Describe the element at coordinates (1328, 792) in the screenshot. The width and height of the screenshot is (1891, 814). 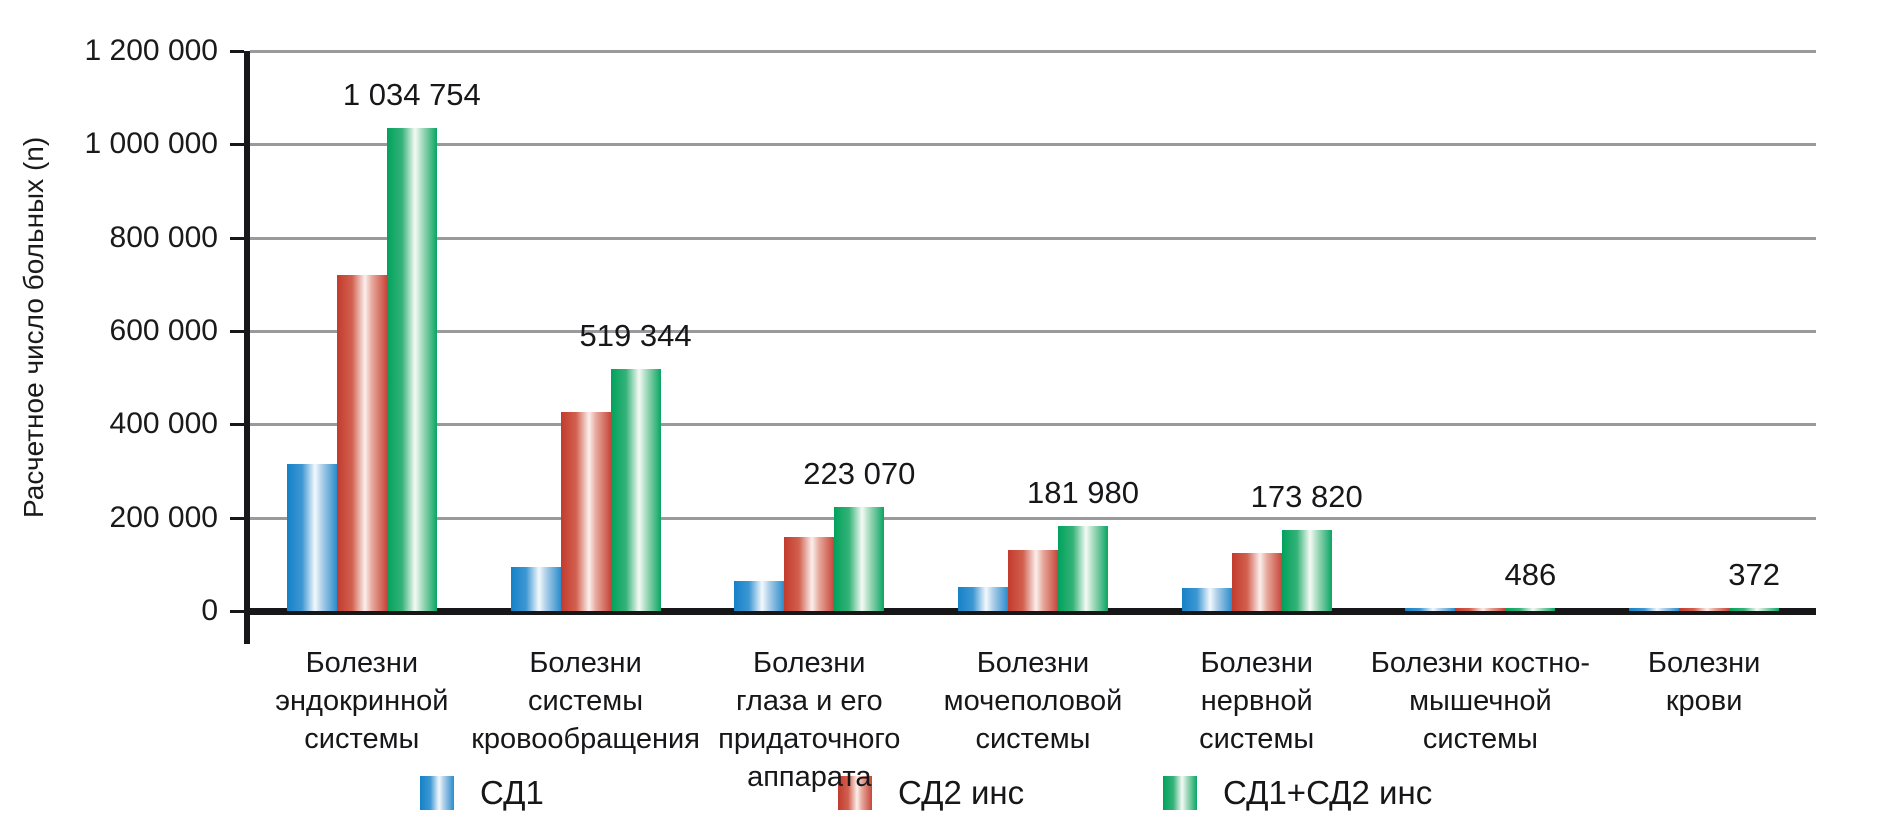
I see `legend-label: СД1+СД2 инс` at that location.